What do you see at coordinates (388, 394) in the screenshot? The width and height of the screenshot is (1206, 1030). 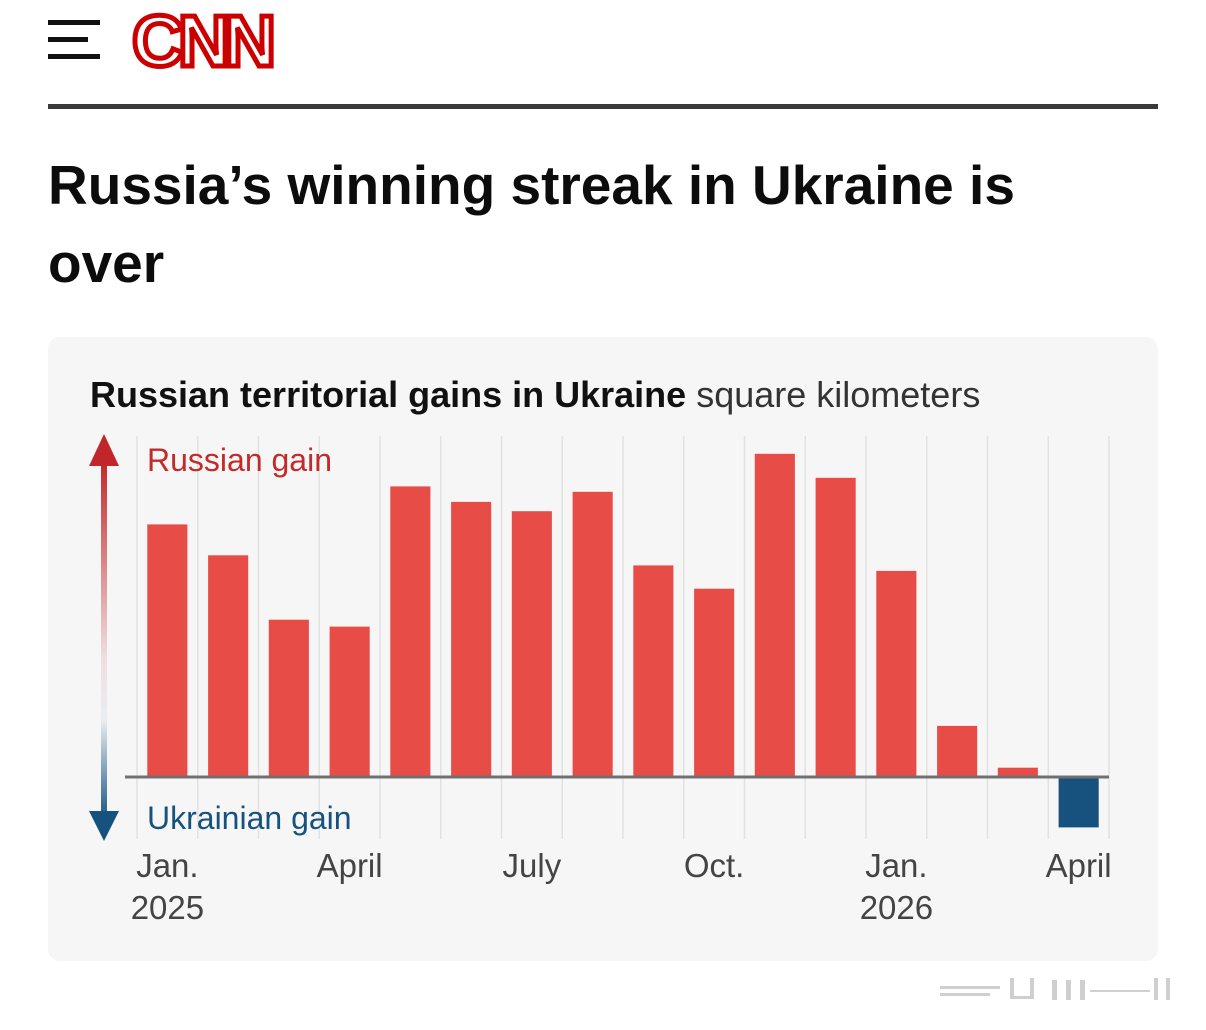 I see `chart-title: Russian territorial gains in Ukraine` at bounding box center [388, 394].